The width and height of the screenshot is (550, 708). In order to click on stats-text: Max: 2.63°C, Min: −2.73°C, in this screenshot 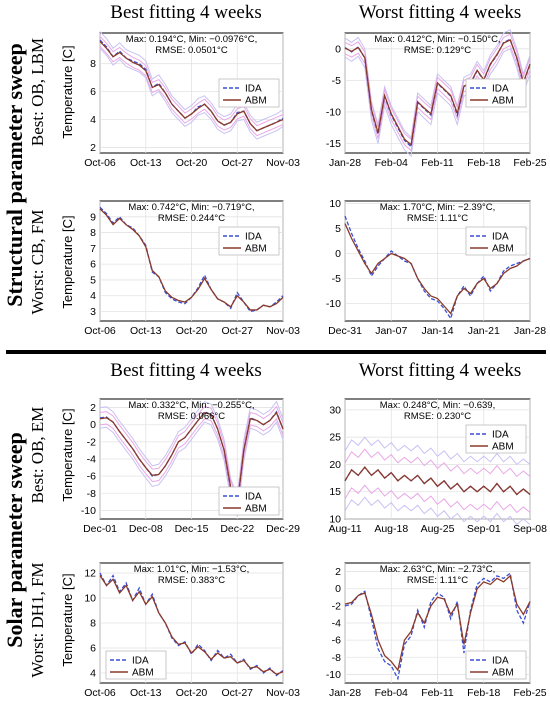, I will do `click(438, 569)`.